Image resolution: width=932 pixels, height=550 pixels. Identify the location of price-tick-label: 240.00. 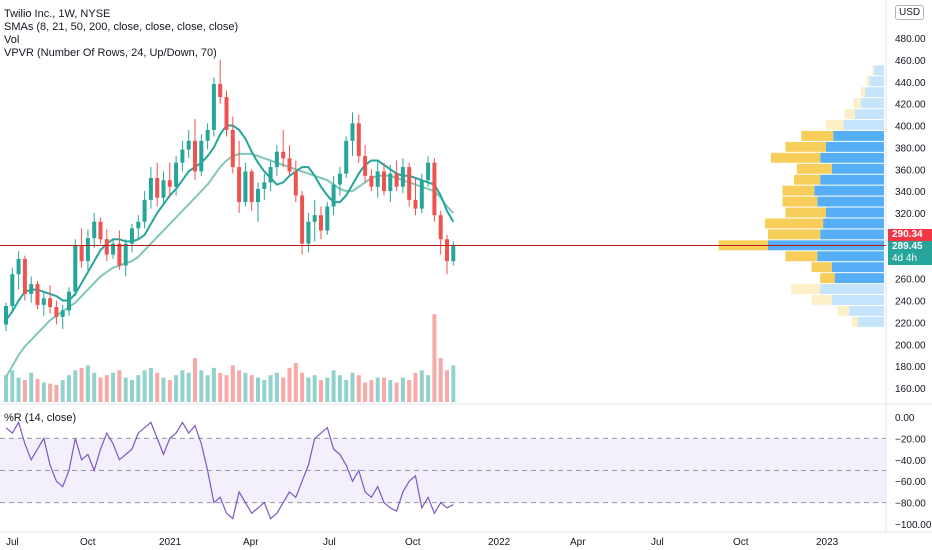
(910, 302).